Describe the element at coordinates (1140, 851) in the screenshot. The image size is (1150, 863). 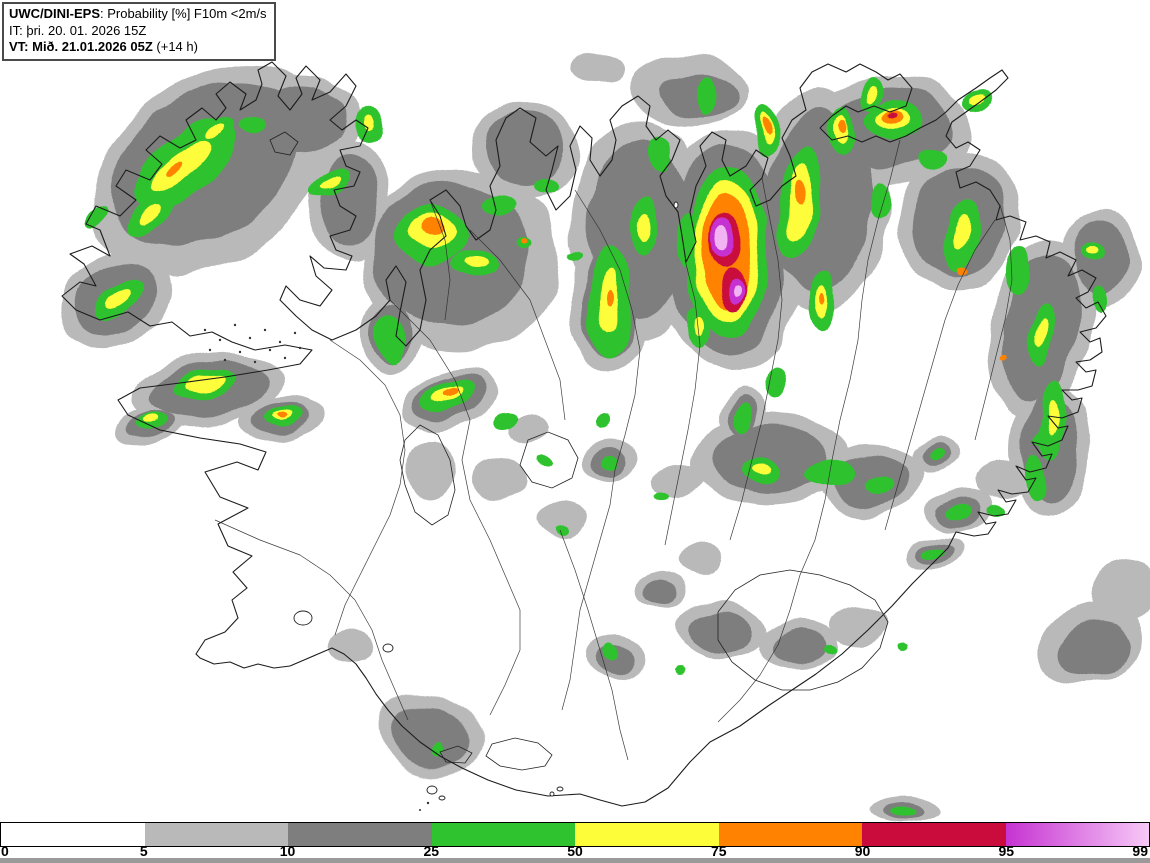
I see `legend-tick-99: 99` at that location.